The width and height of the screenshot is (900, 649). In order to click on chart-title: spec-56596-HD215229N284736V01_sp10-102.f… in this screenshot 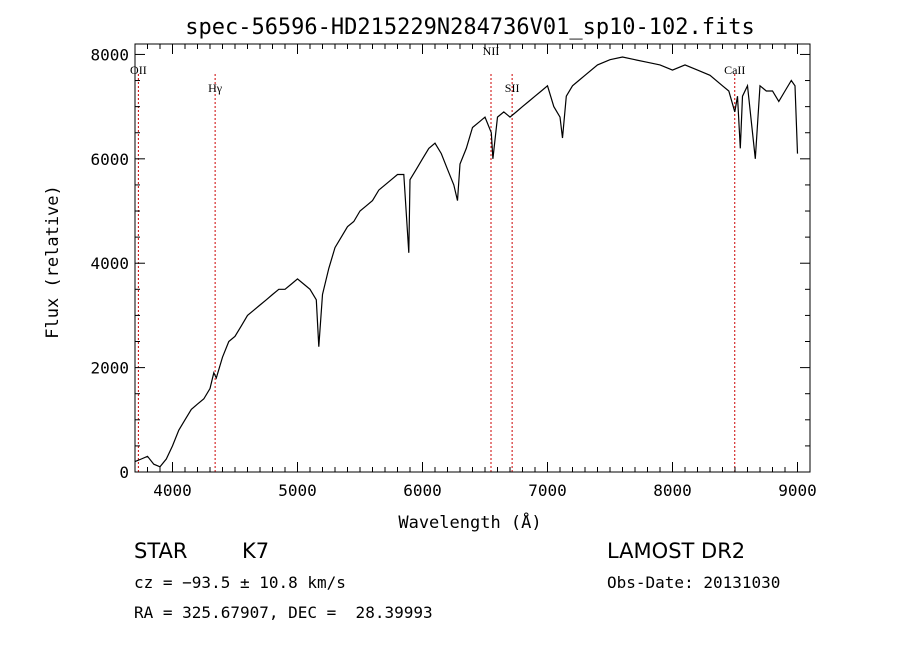, I will do `click(470, 27)`.